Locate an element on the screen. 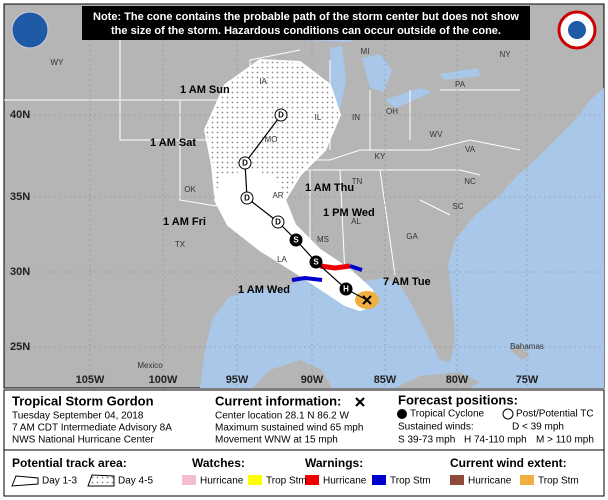 Image resolution: width=608 pixels, height=500 pixels. forecast-point-label: H is located at coordinates (346, 289).